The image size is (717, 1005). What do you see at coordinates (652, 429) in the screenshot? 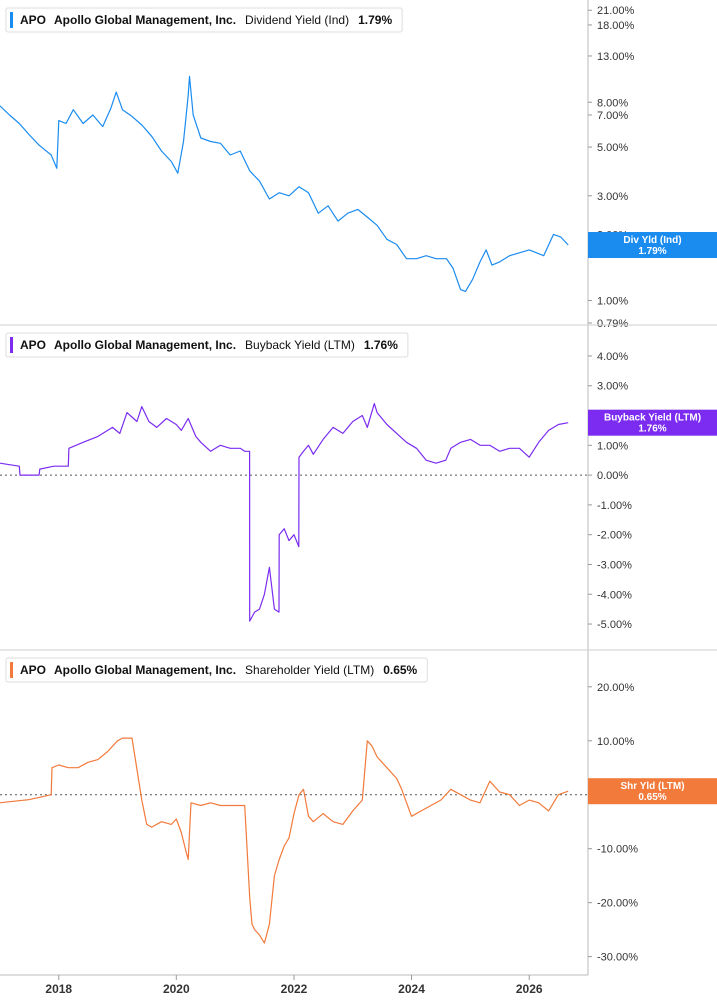
I see `value-tag-value: 1.76%` at bounding box center [652, 429].